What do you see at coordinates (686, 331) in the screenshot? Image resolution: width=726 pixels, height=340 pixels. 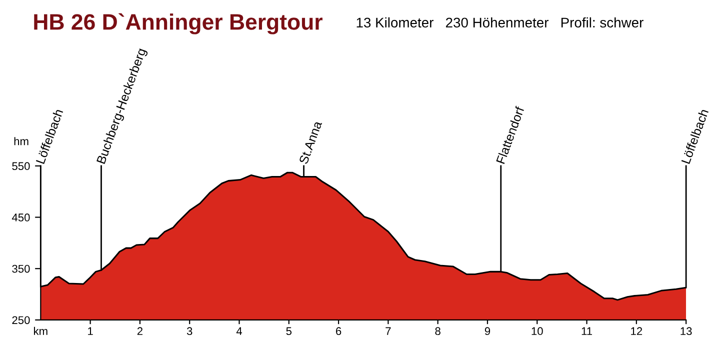 I see `x-tick-label: 13` at bounding box center [686, 331].